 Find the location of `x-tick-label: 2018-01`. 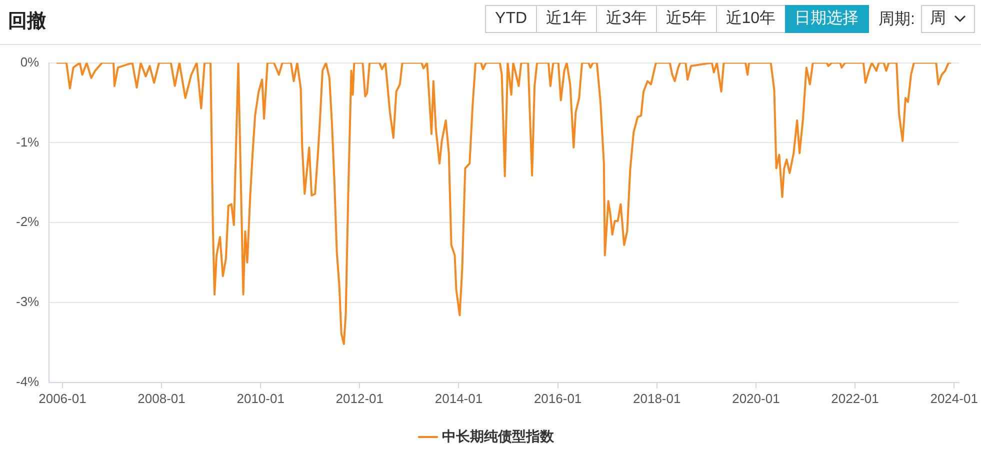

x-tick-label: 2018-01 is located at coordinates (657, 398).